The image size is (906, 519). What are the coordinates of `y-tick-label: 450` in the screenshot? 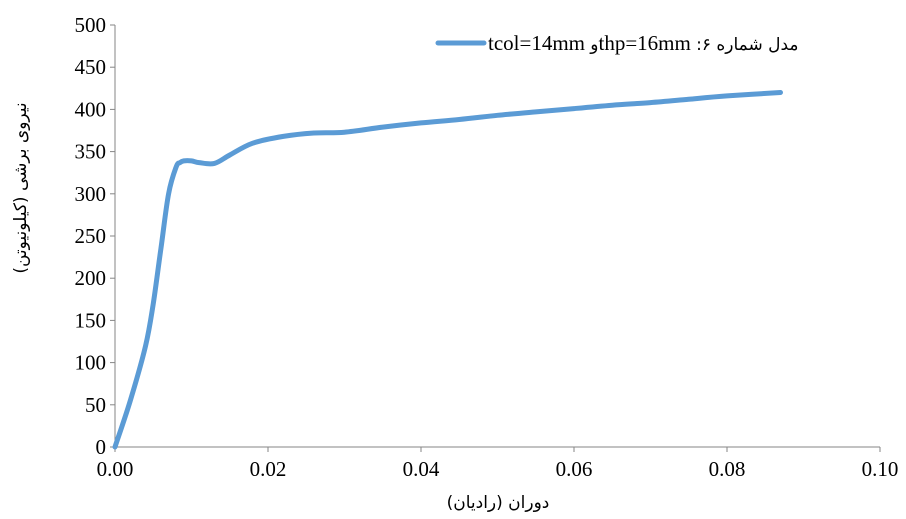 It's located at (91, 67).